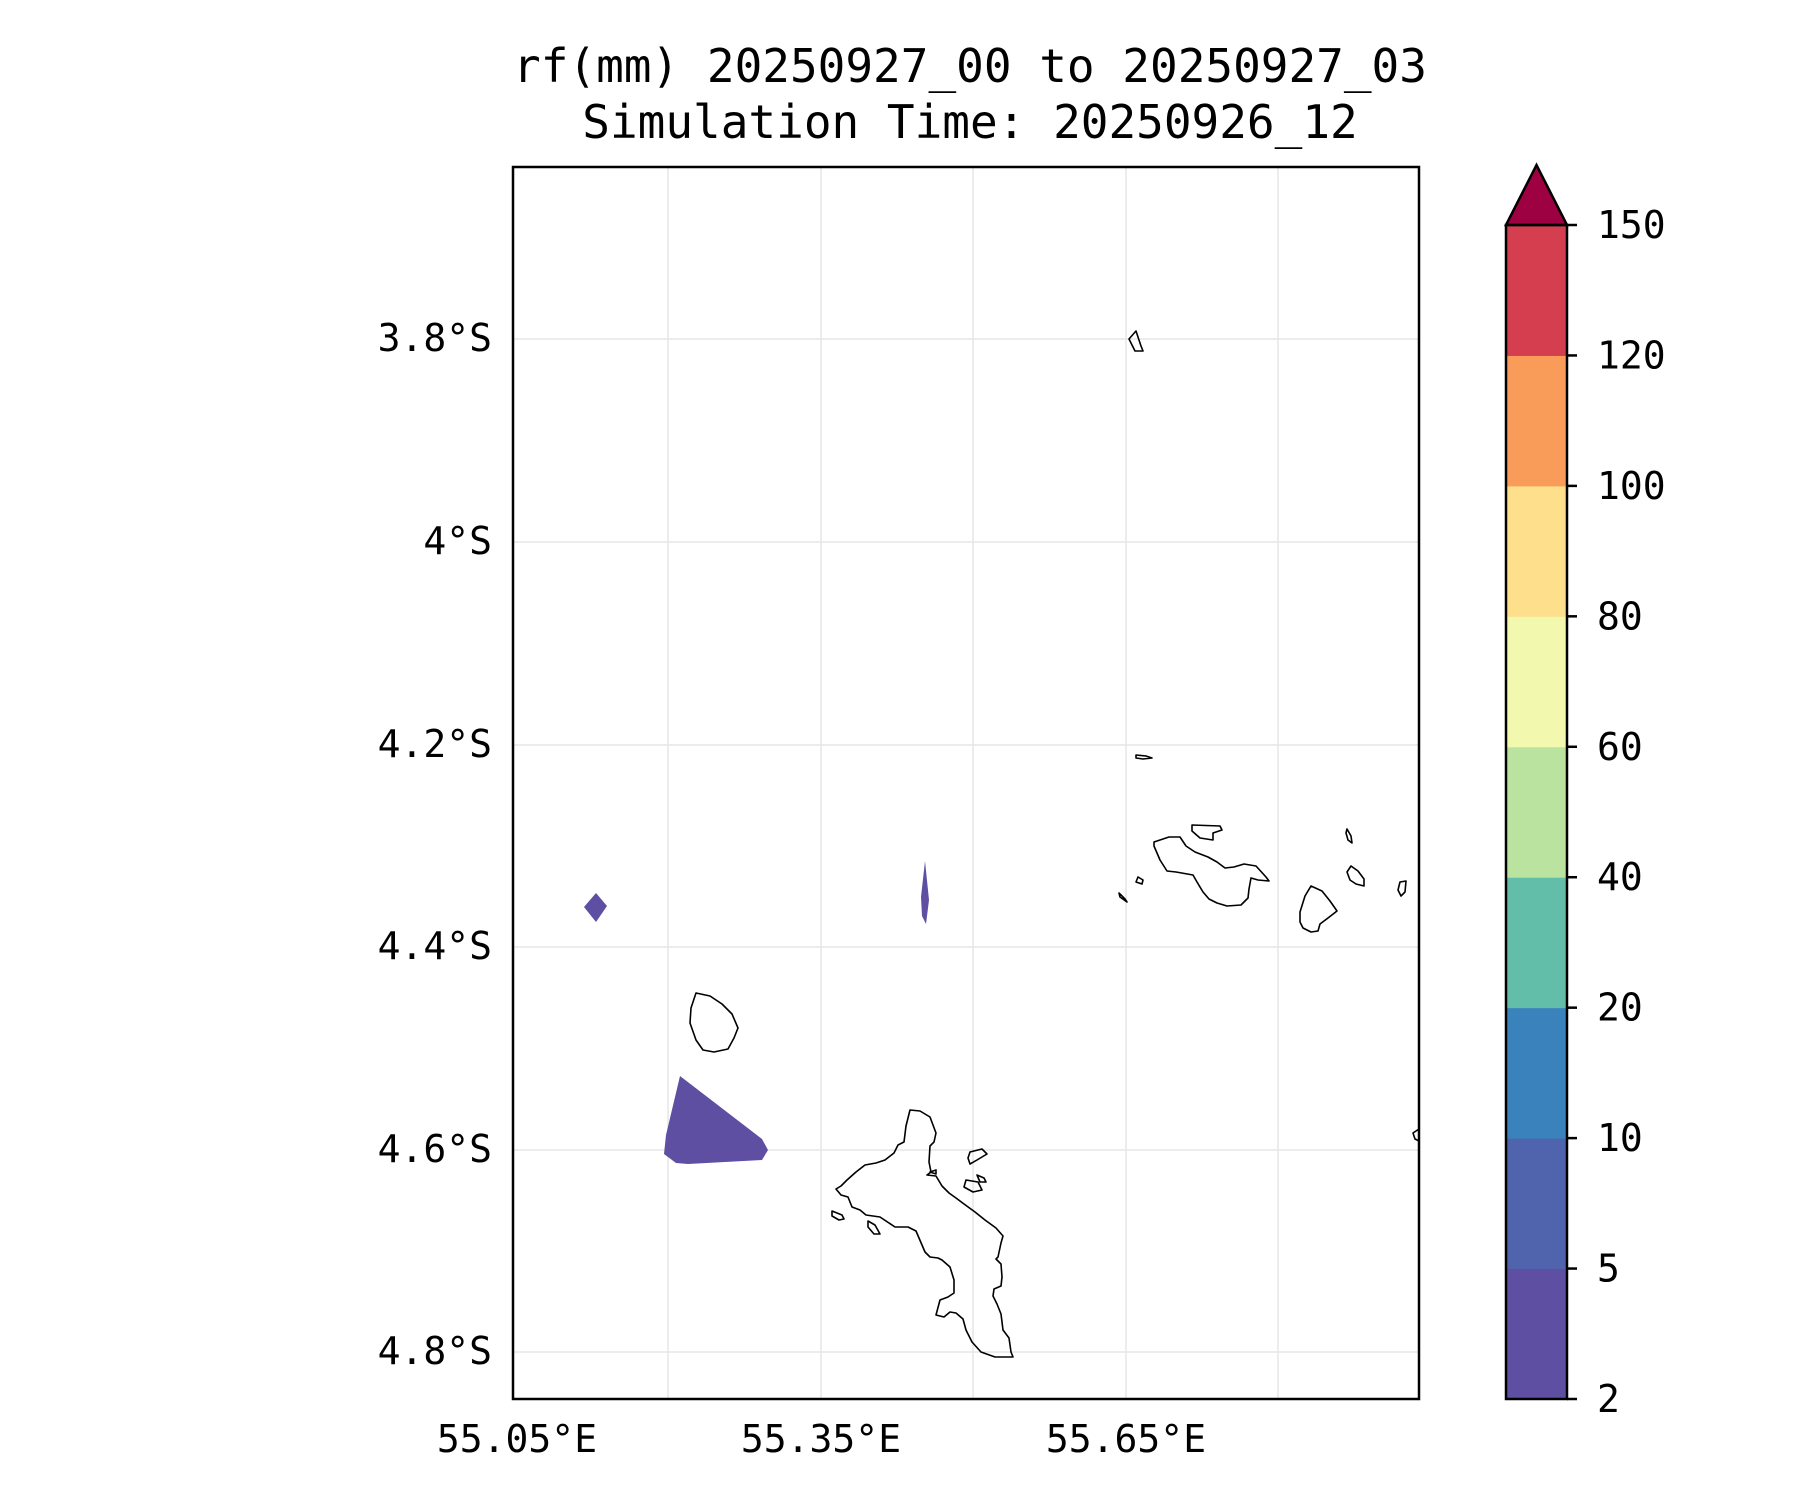 The image size is (1800, 1500). What do you see at coordinates (838, 1215) in the screenshot?
I see `coast-islet-therese` at bounding box center [838, 1215].